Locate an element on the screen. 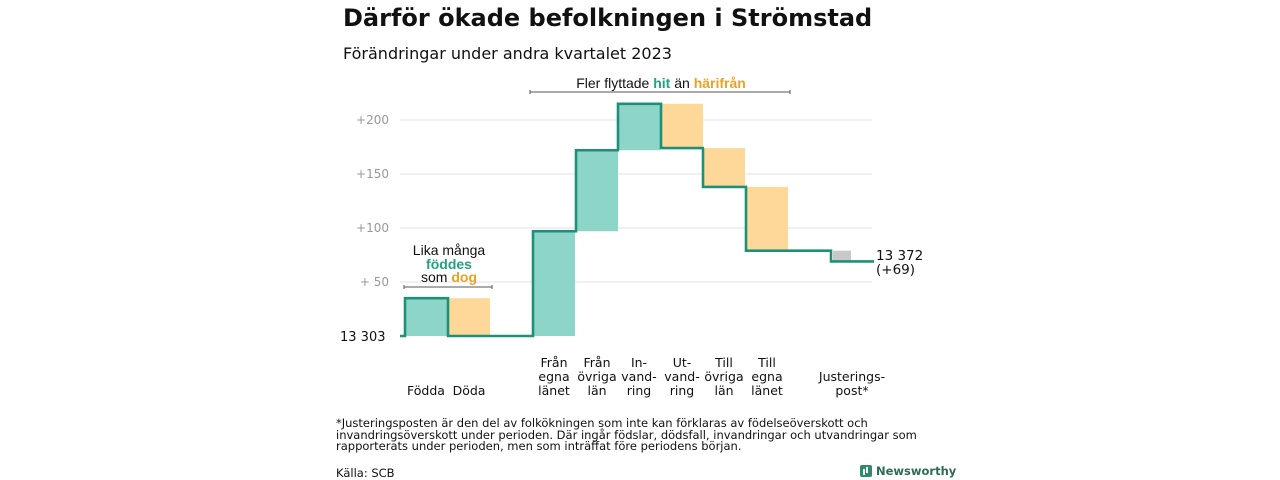 The image size is (1280, 480). brand-name: Newsworthy is located at coordinates (916, 471).